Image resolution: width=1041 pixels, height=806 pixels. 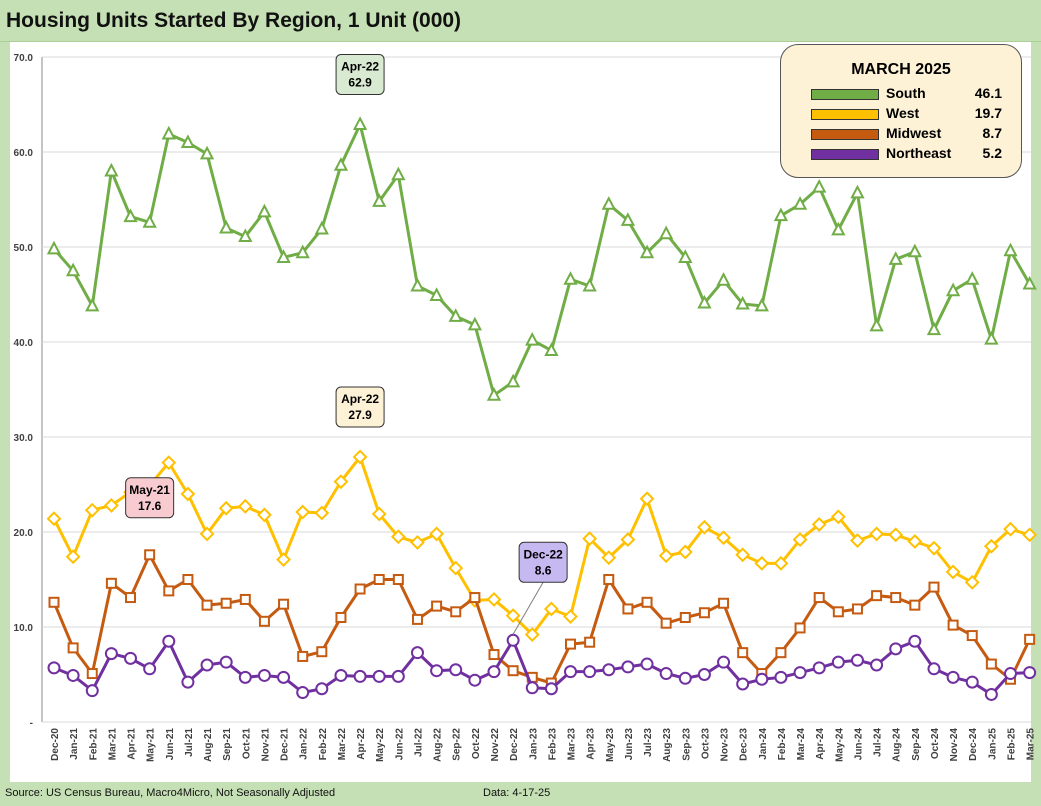 I want to click on x-tick-label: Nov-23, so click(x=725, y=745).